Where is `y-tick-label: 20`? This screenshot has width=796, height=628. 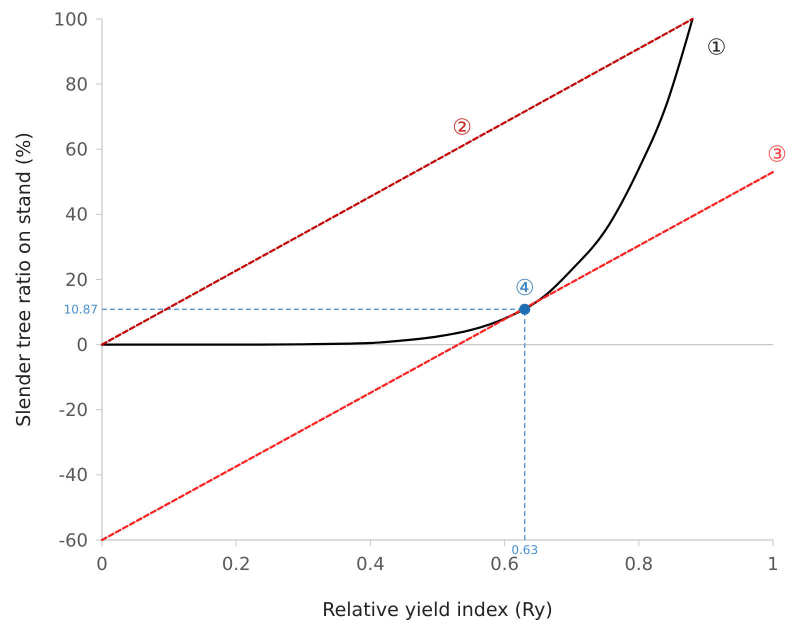
y-tick-label: 20 is located at coordinates (76, 280).